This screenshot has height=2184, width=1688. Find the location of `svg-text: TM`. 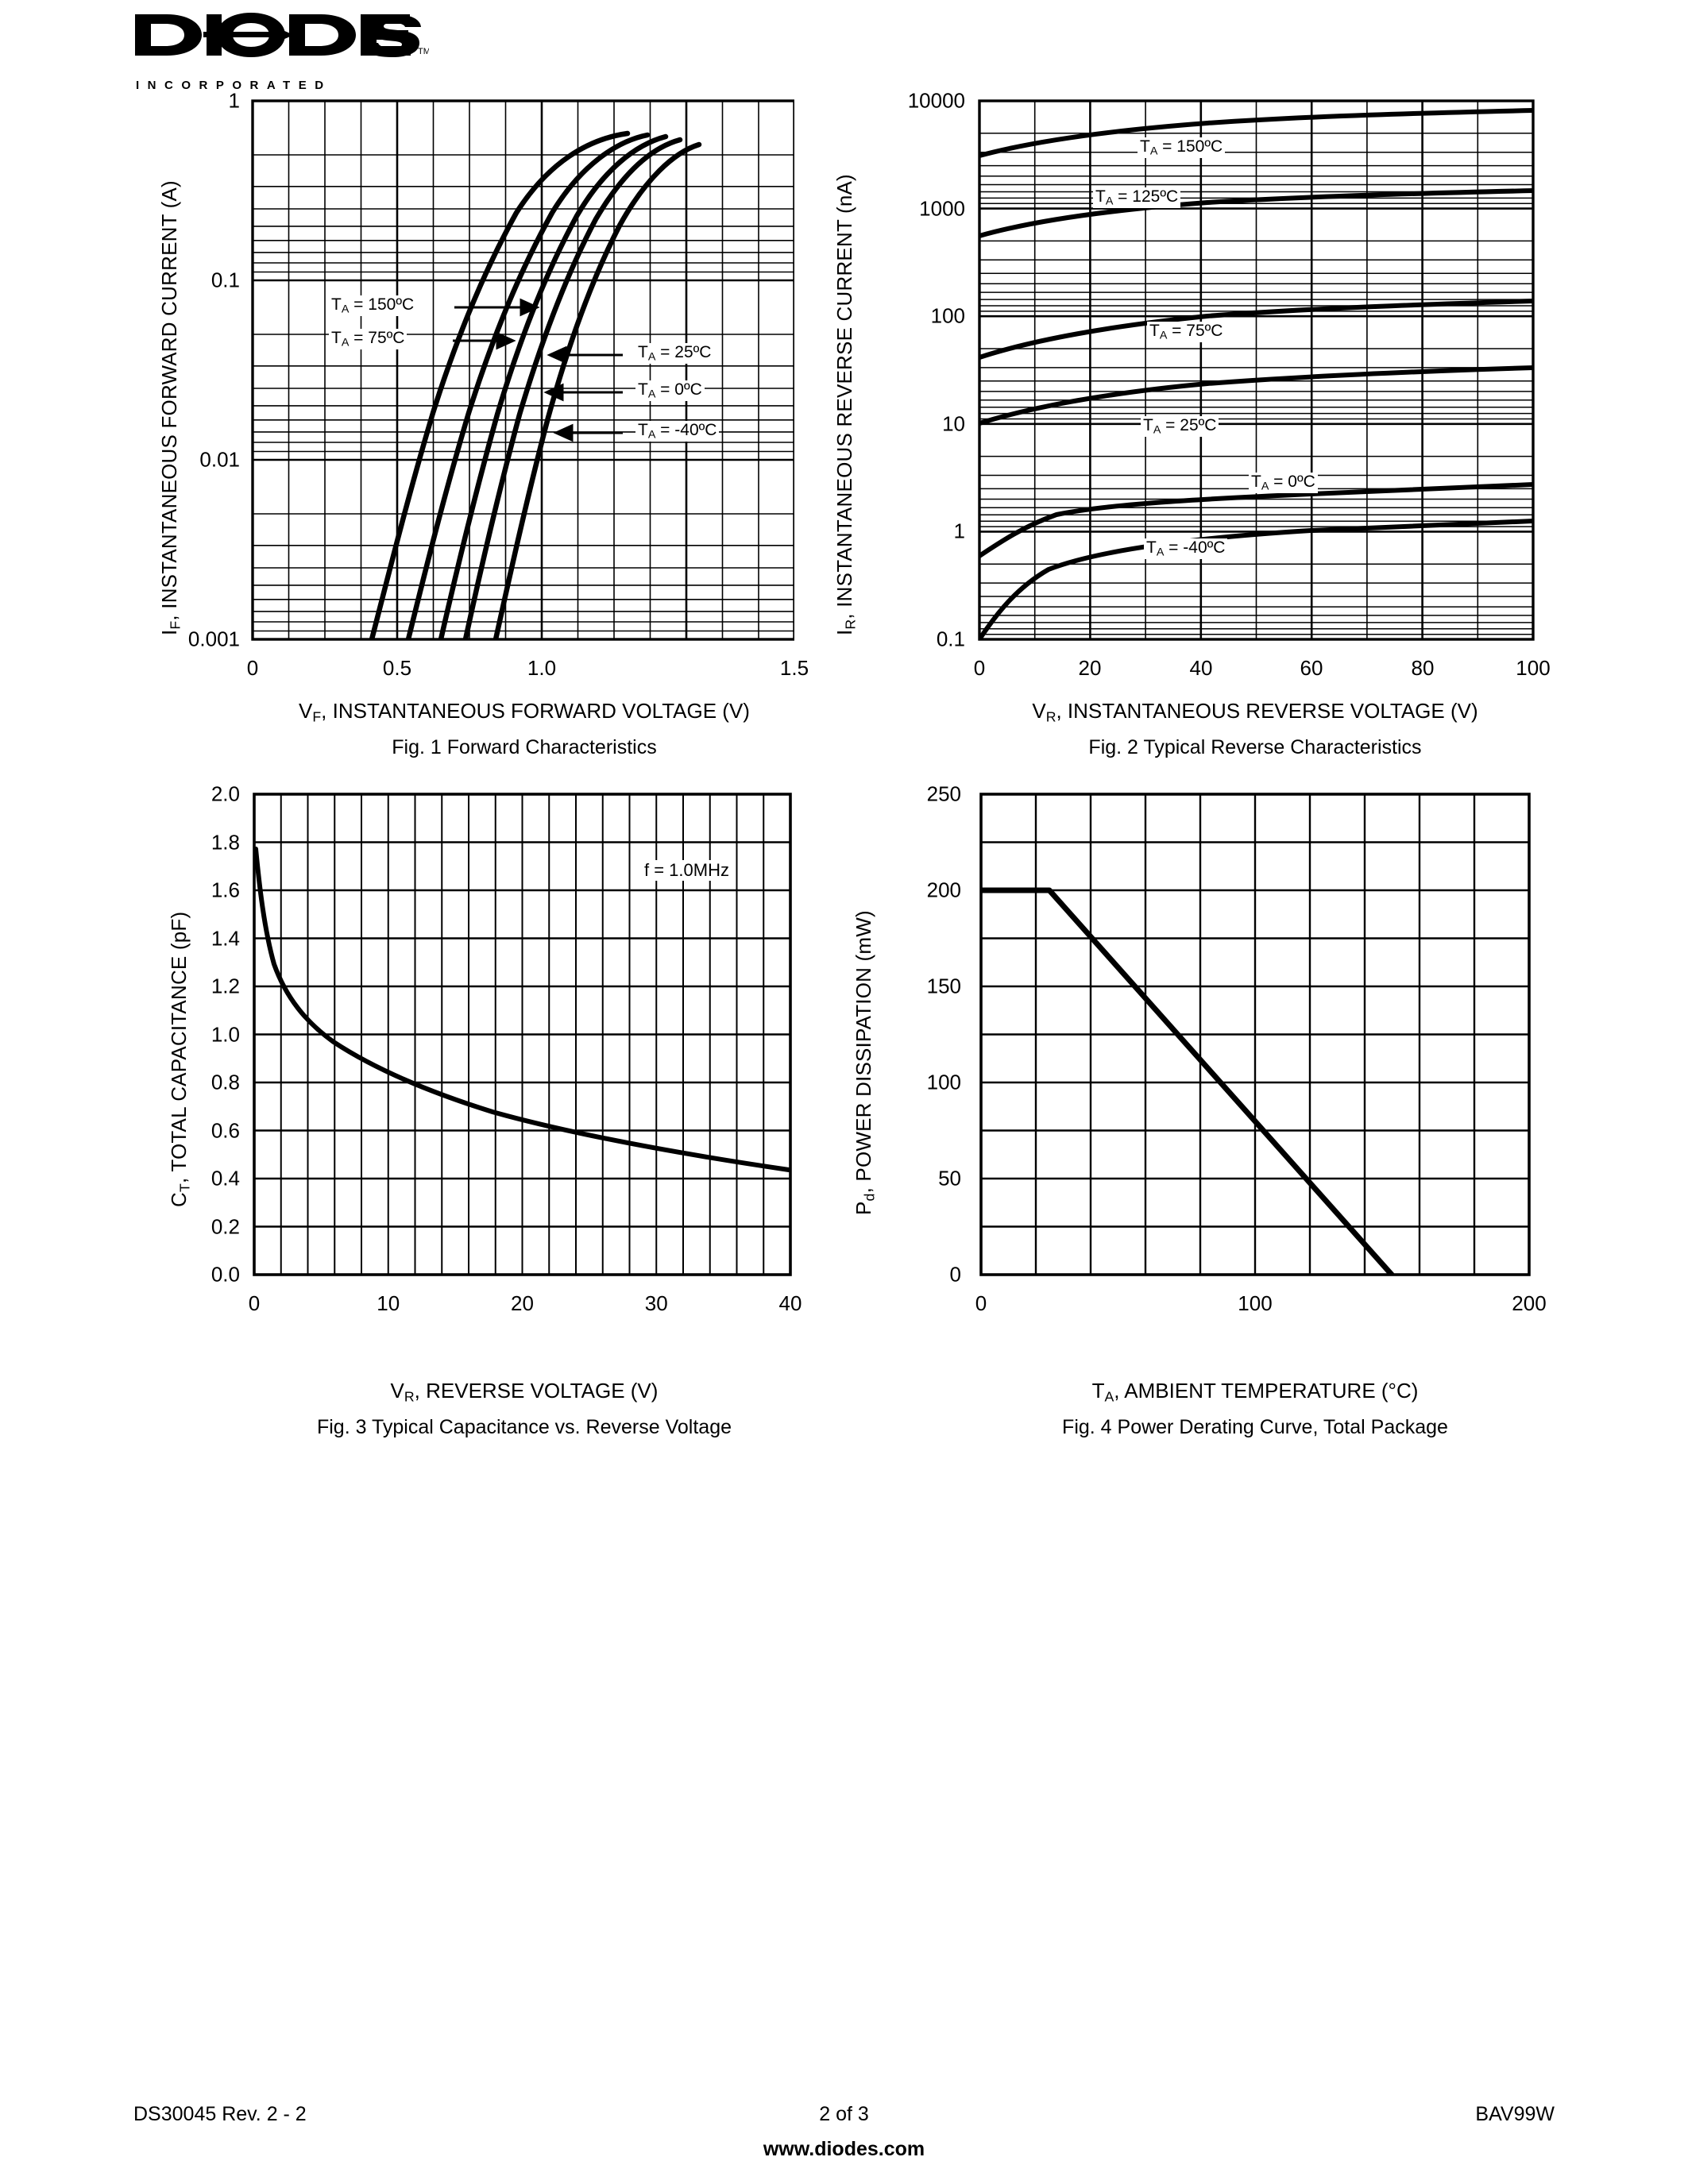

svg-text: TM is located at coordinates (424, 51).